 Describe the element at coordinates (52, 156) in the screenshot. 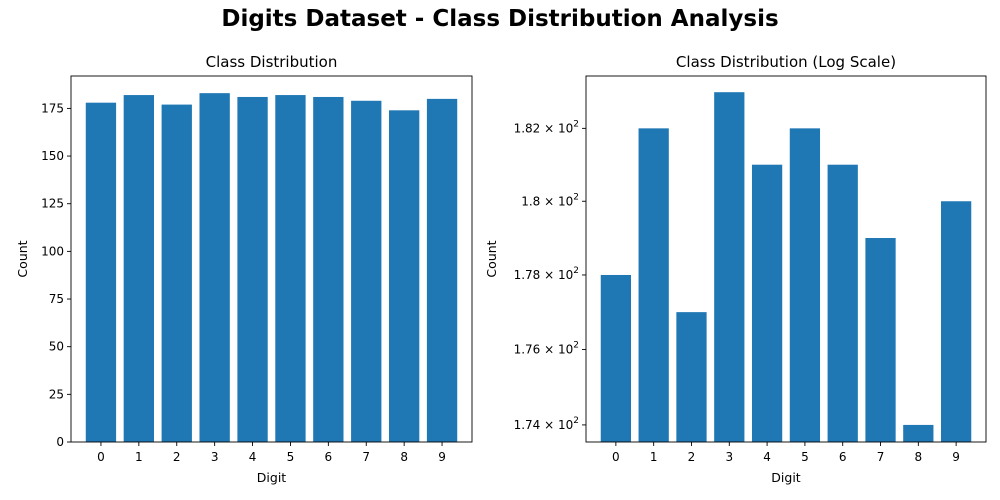

I see `y-tick-label: 150` at that location.